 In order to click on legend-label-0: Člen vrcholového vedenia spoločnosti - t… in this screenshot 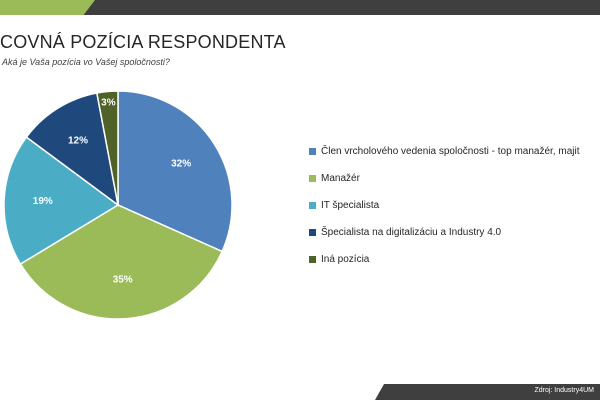, I will do `click(450, 151)`.